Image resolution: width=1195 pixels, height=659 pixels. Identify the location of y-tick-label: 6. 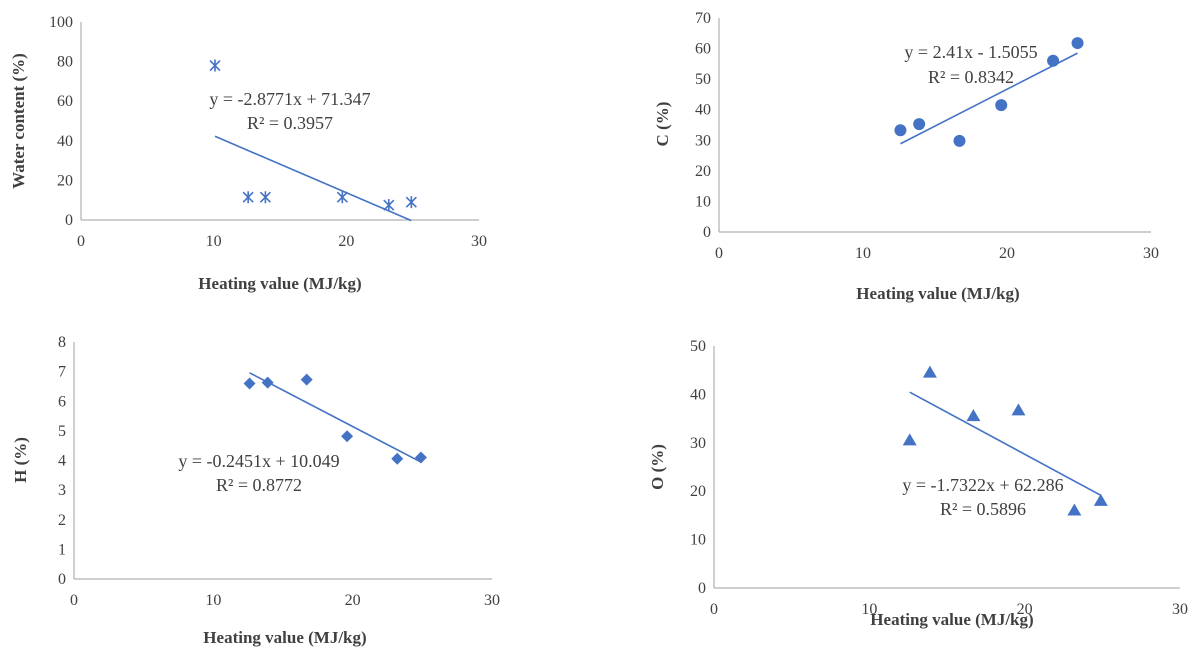
(62, 401).